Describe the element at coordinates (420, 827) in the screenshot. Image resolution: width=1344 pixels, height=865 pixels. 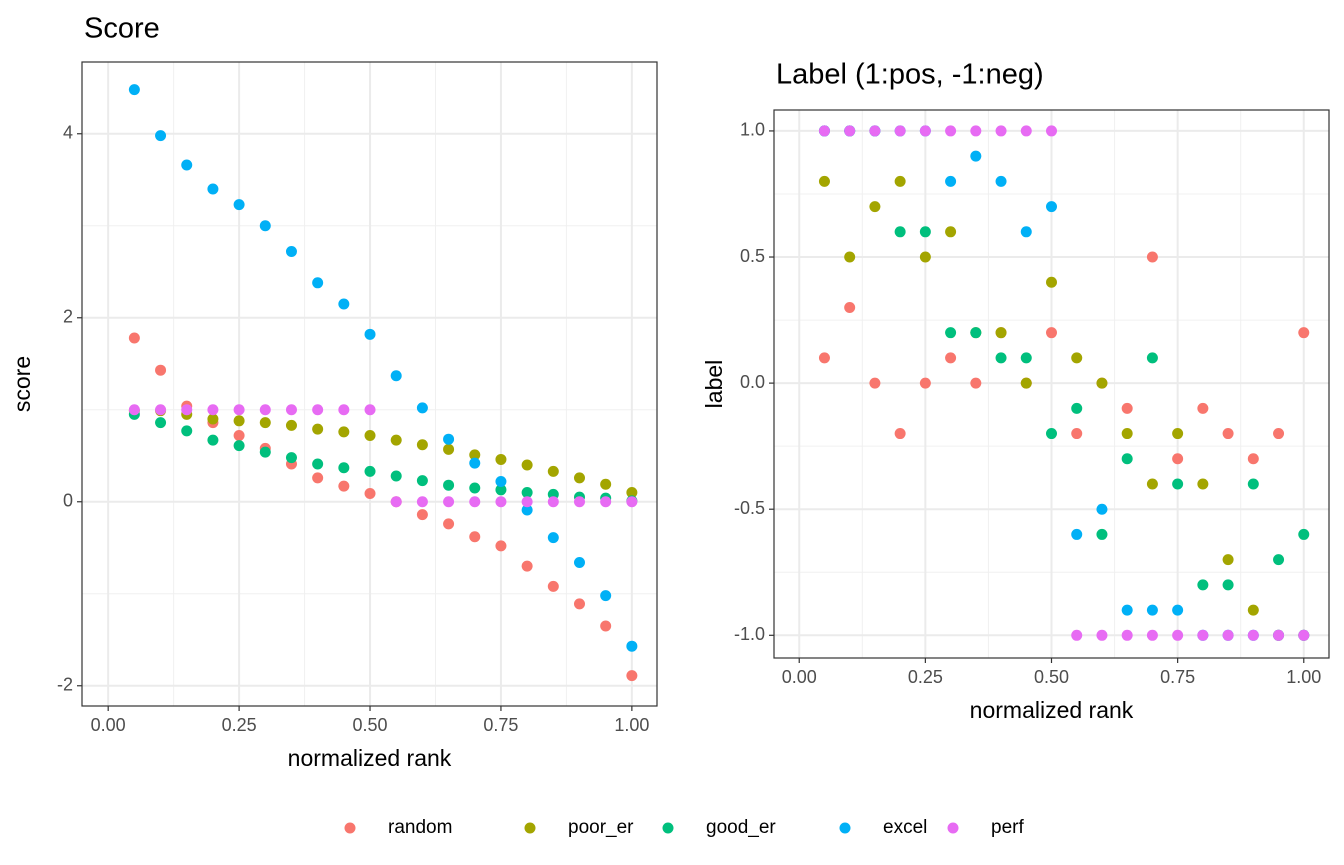
I see `legend-label: random` at that location.